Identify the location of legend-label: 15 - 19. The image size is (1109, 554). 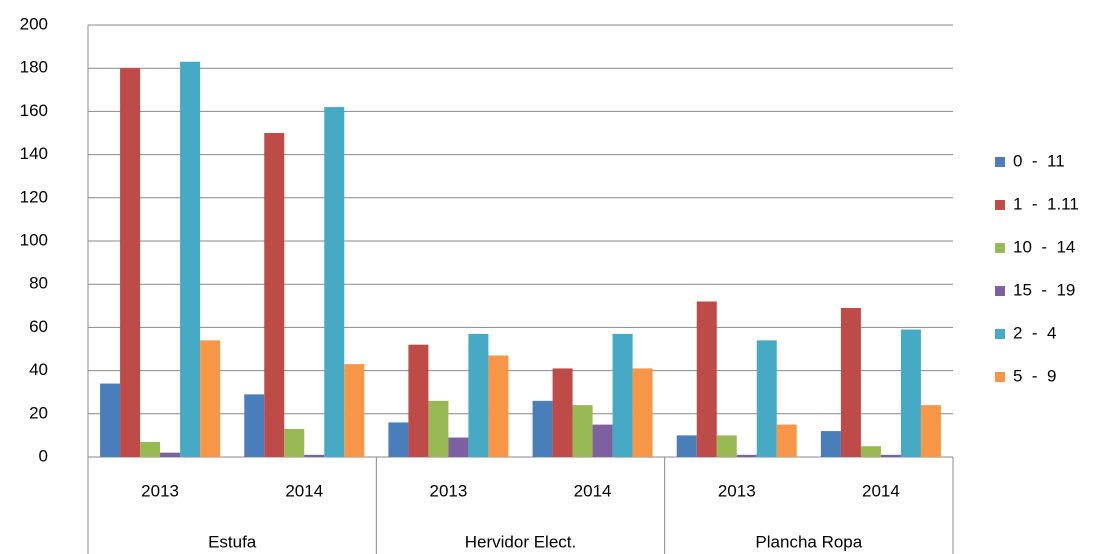
(1044, 289).